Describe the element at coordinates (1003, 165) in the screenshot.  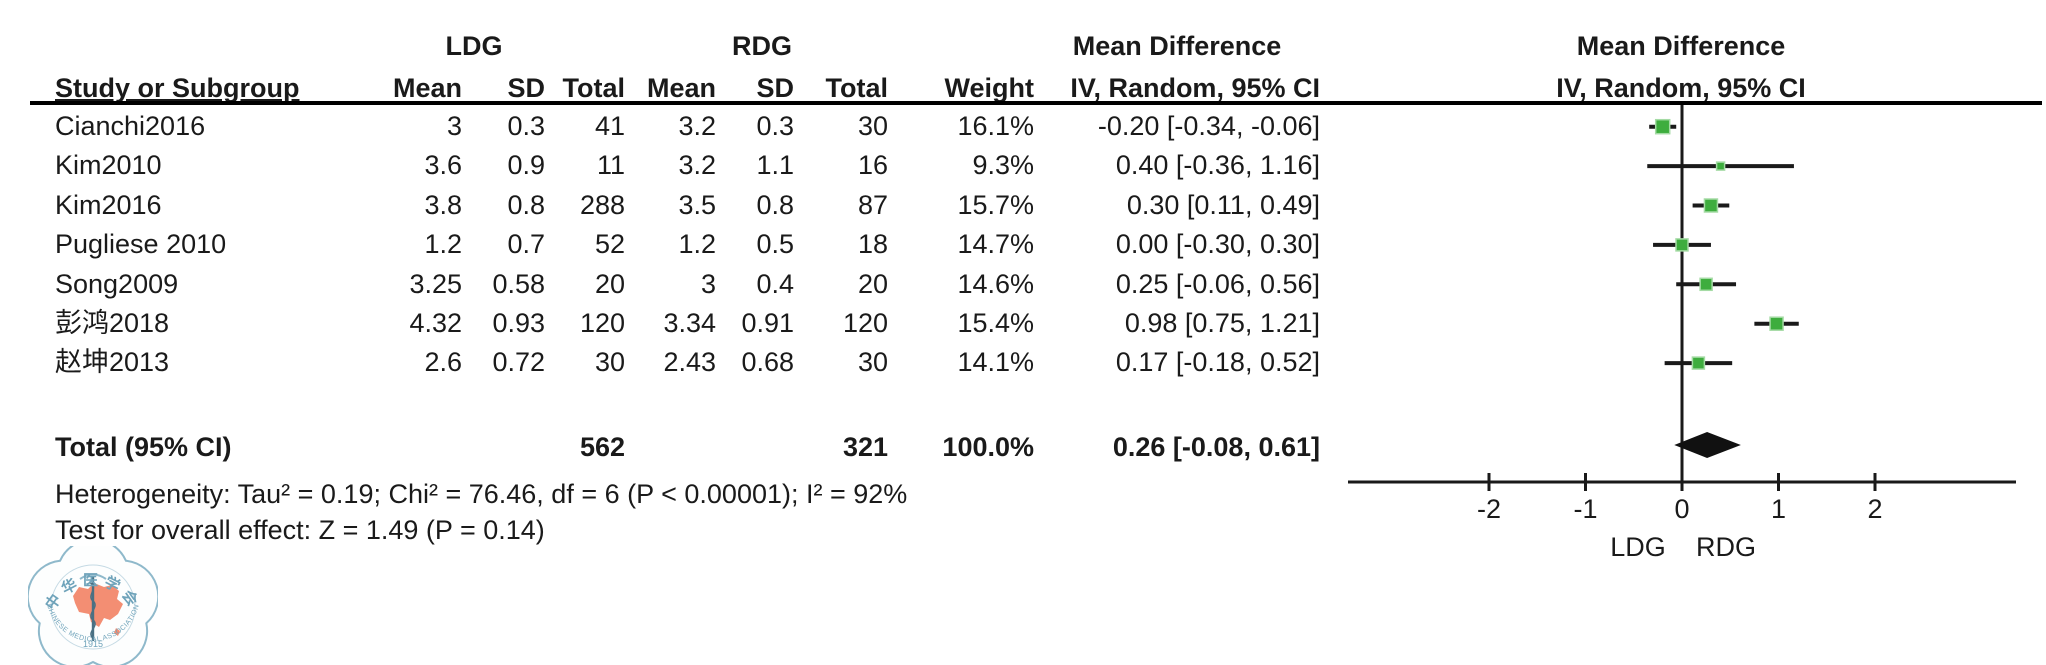
I see `cell-weight: 9.3%` at that location.